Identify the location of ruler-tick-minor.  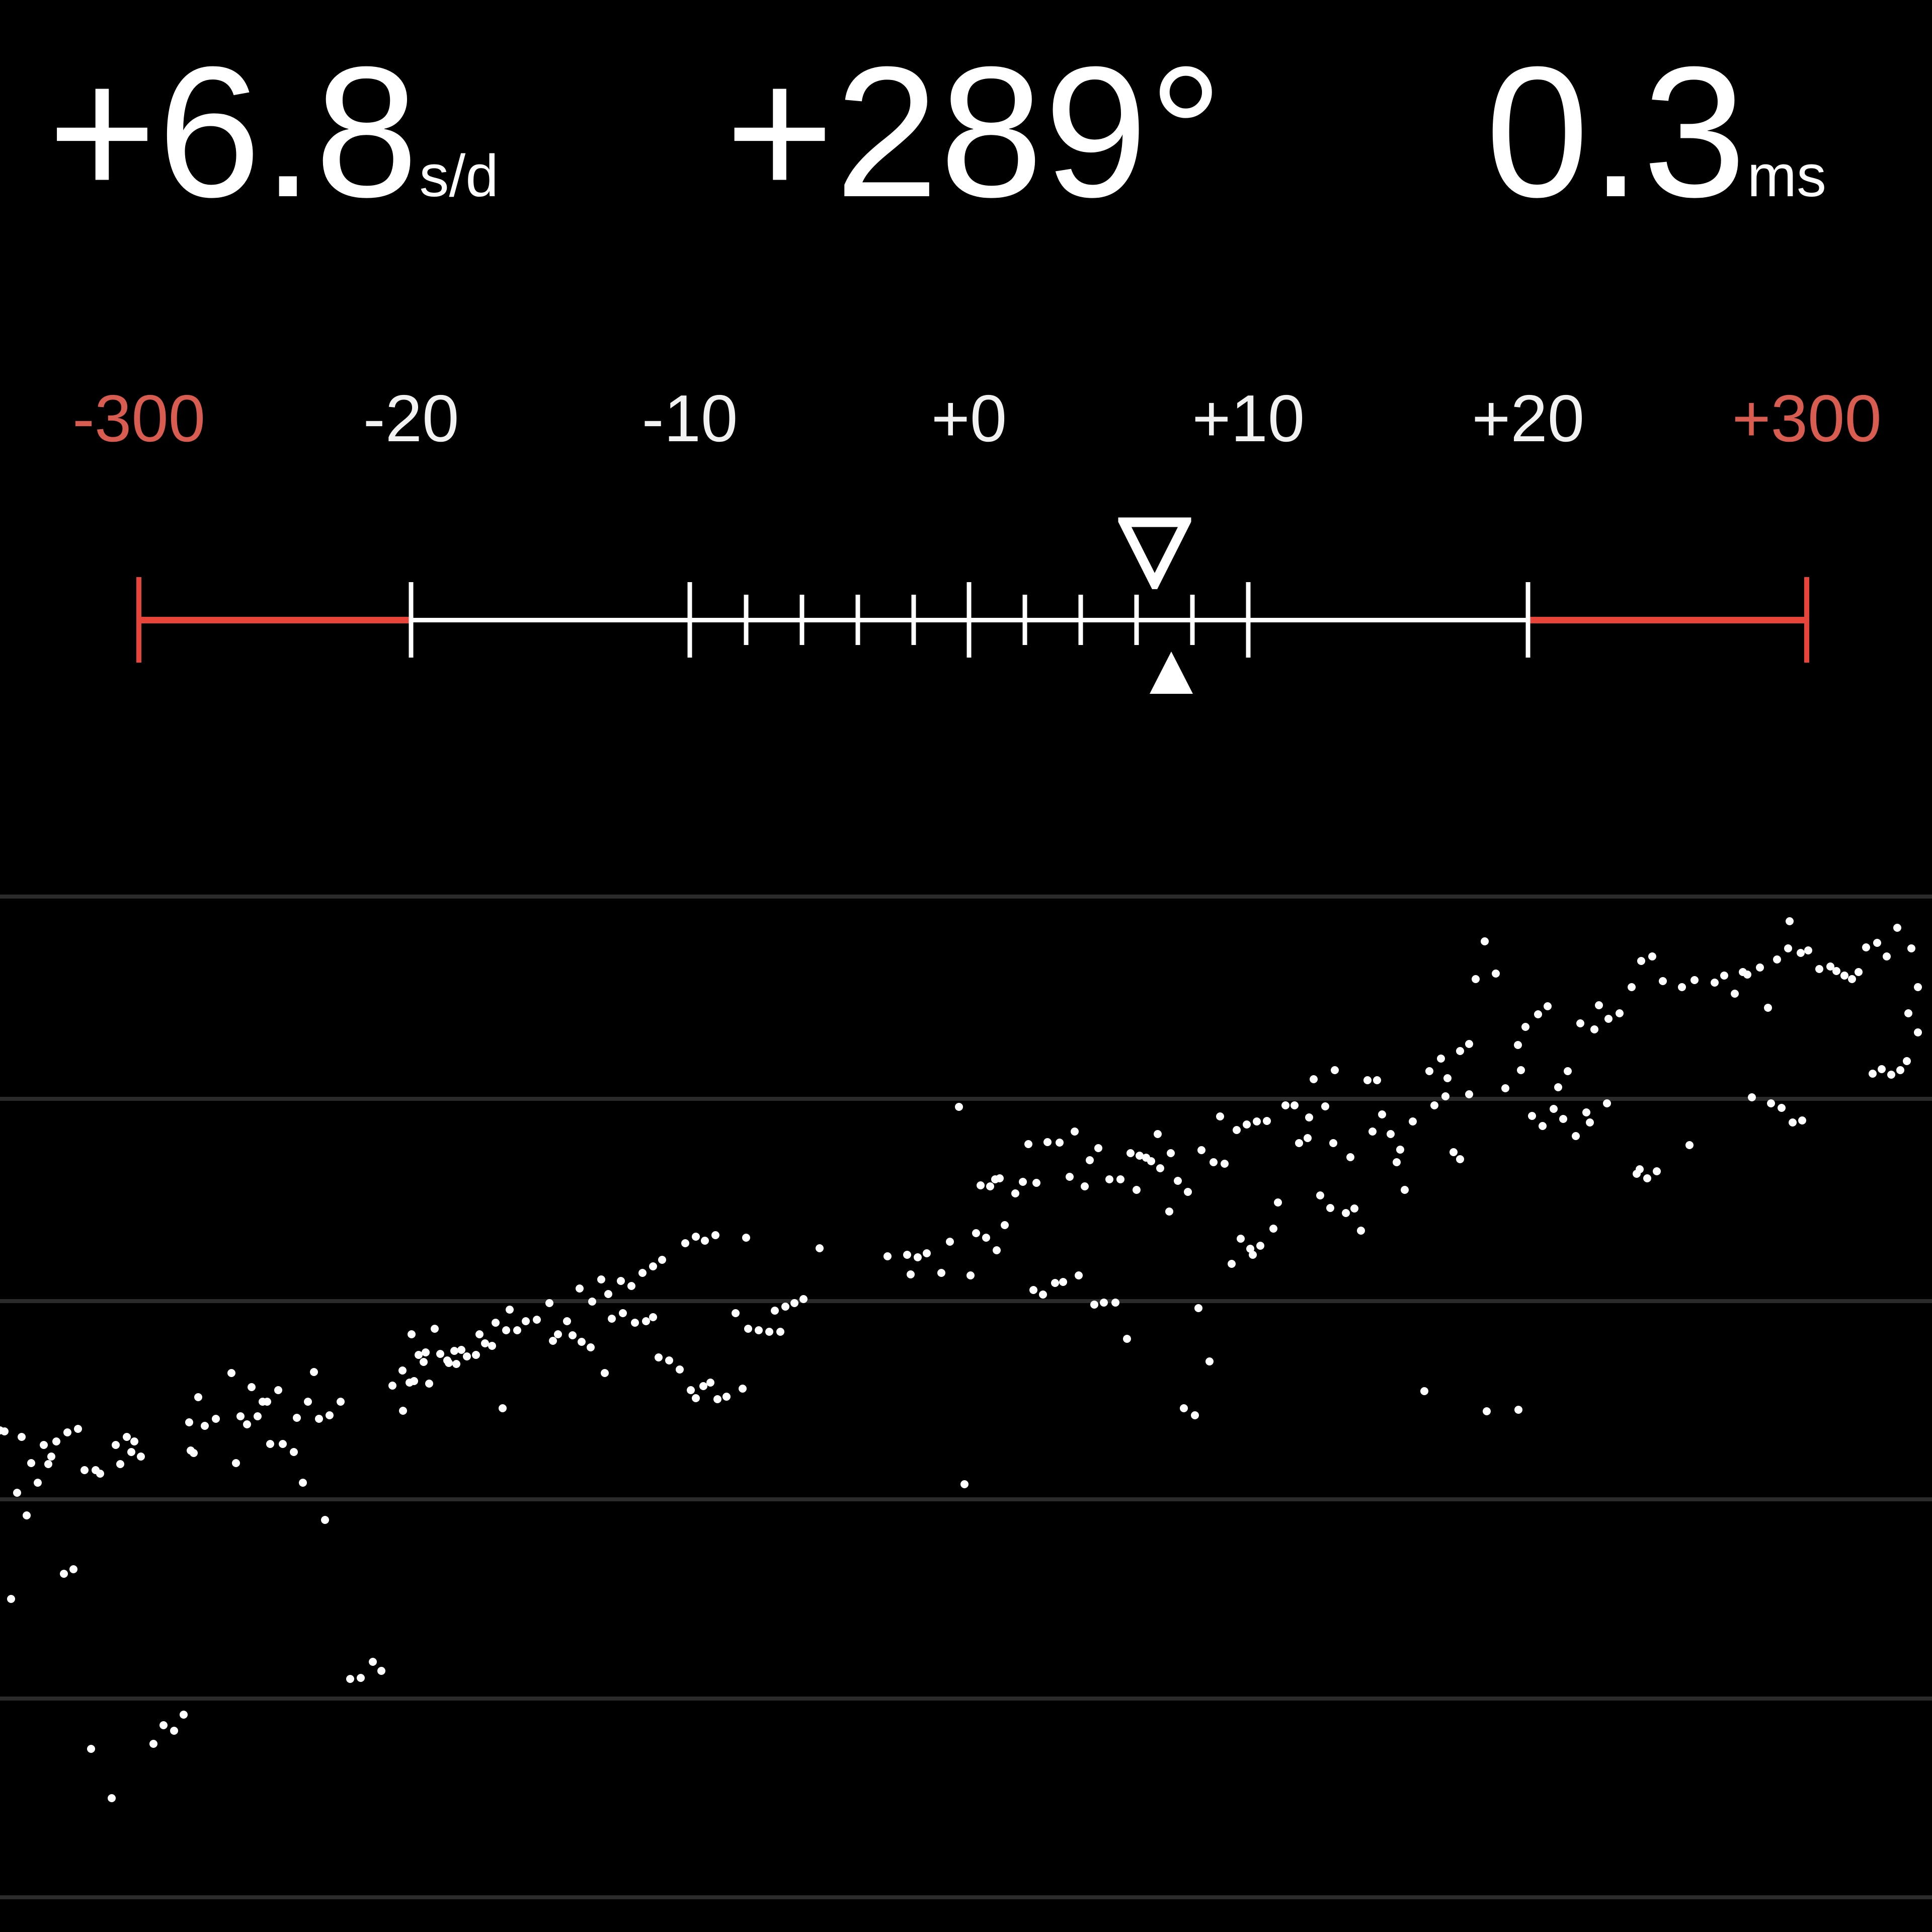
(914, 620).